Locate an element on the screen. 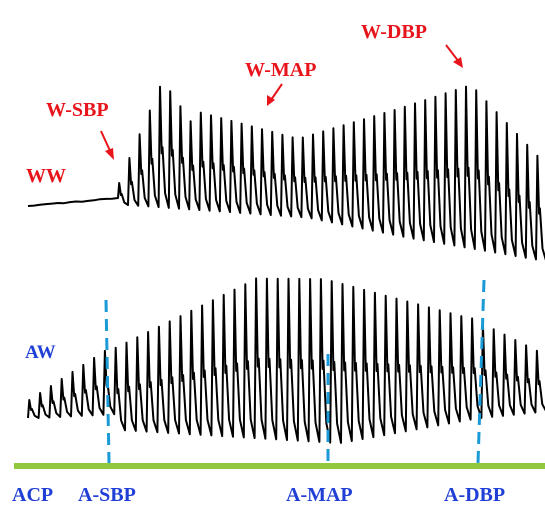 Image resolution: width=545 pixels, height=506 pixels. a-sbp-label: A-SBP is located at coordinates (107, 495).